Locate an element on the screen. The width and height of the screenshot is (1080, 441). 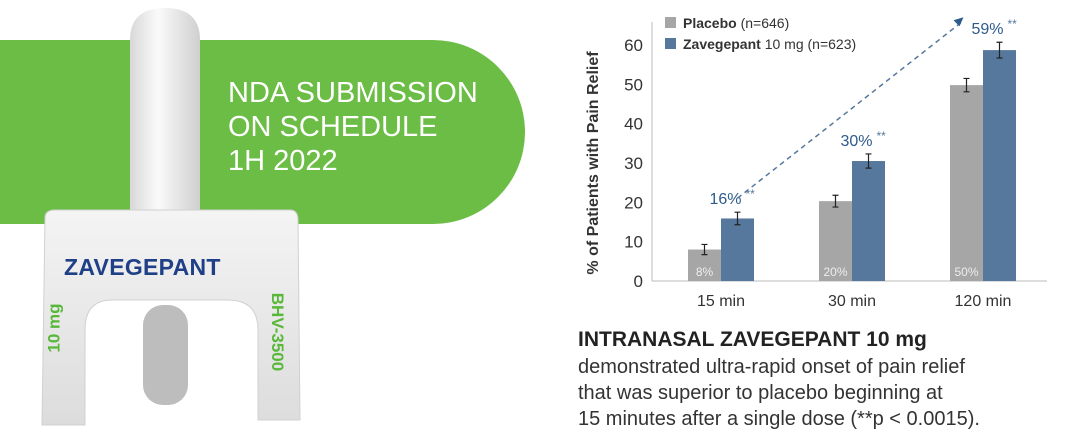
banner-text: NDA SUBMISSION ON SCHEDULE 1H 2022 is located at coordinates (353, 127).